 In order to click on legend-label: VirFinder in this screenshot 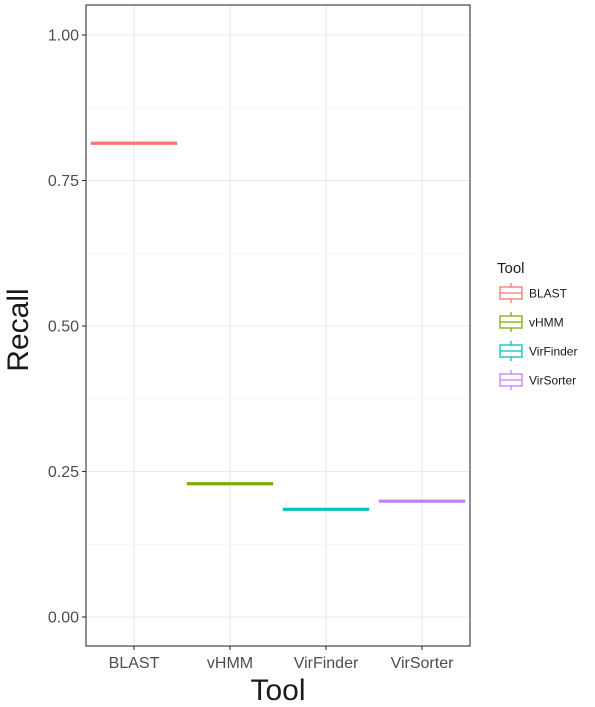, I will do `click(553, 352)`.